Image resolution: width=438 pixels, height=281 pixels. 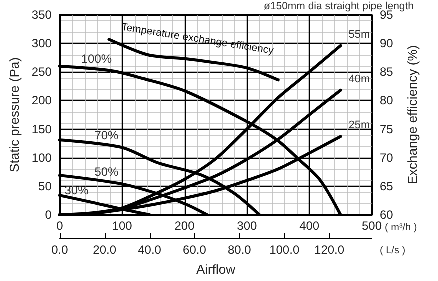 What do you see at coordinates (359, 126) in the screenshot?
I see `series-label: 25m` at bounding box center [359, 126].